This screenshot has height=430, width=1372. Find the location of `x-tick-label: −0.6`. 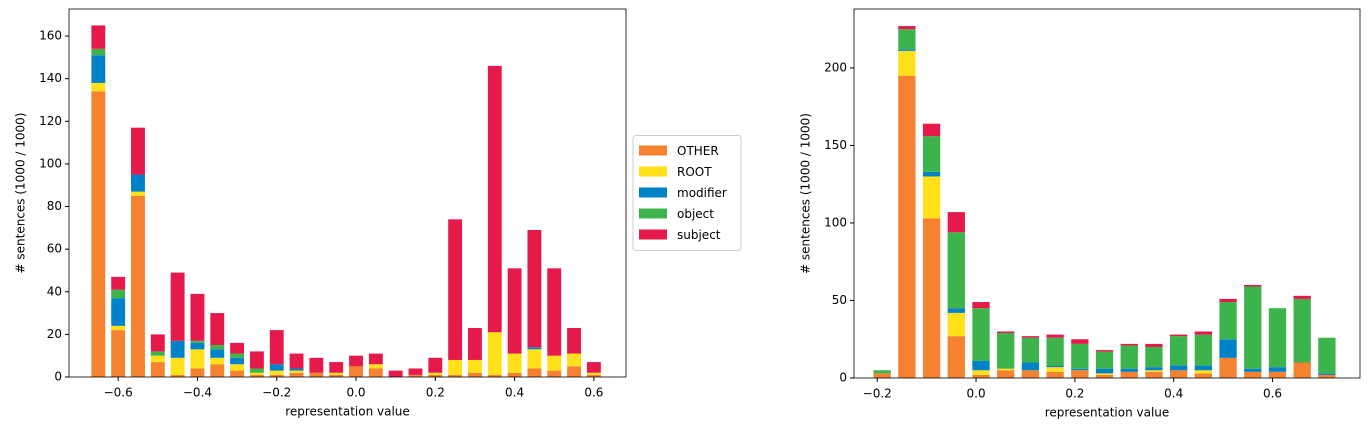

x-tick-label: −0.6 is located at coordinates (118, 393).